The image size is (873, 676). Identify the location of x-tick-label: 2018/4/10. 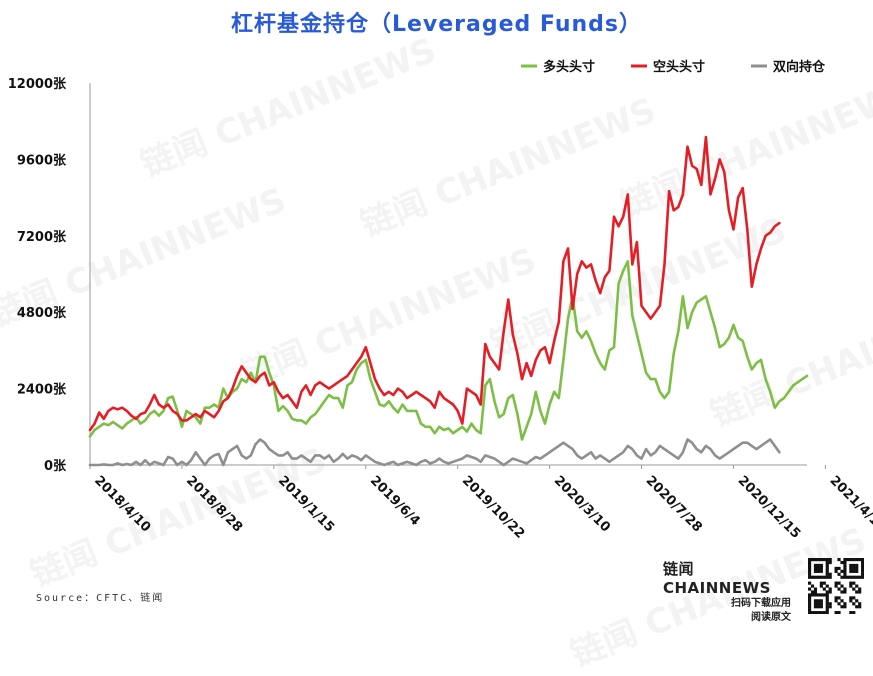
(122, 504).